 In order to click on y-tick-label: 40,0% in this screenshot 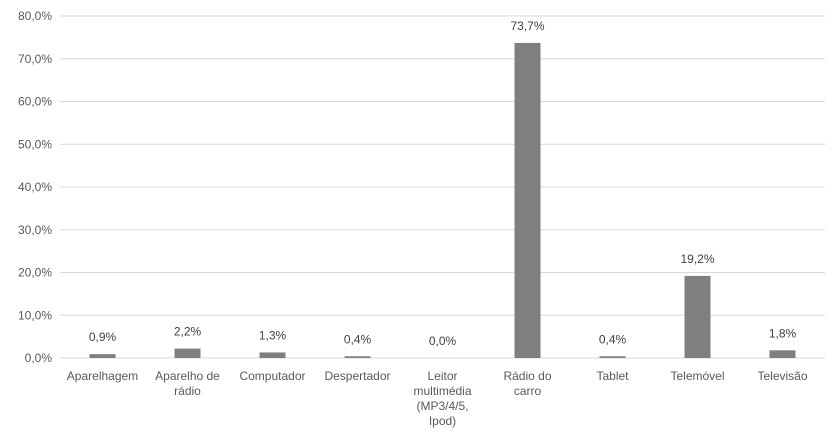, I will do `click(35, 187)`.